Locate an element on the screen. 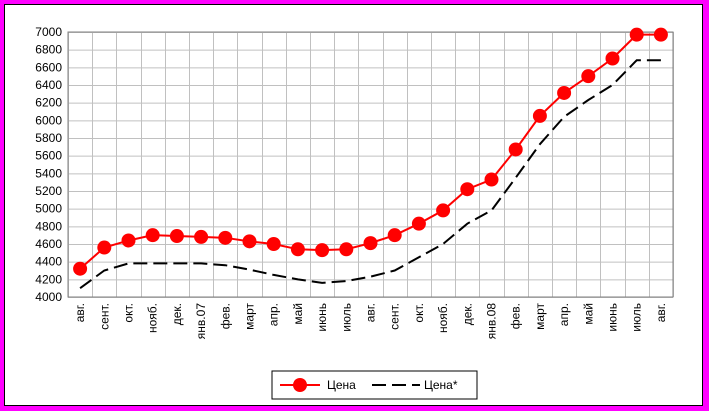 The width and height of the screenshot is (709, 411). y-tick-label: 5400 is located at coordinates (48, 173).